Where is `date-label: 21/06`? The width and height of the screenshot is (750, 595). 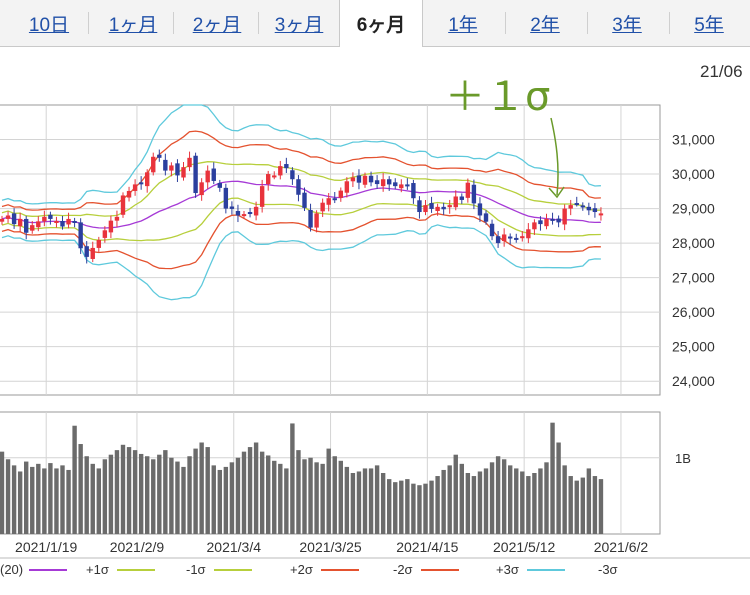
date-label: 21/06 is located at coordinates (721, 71).